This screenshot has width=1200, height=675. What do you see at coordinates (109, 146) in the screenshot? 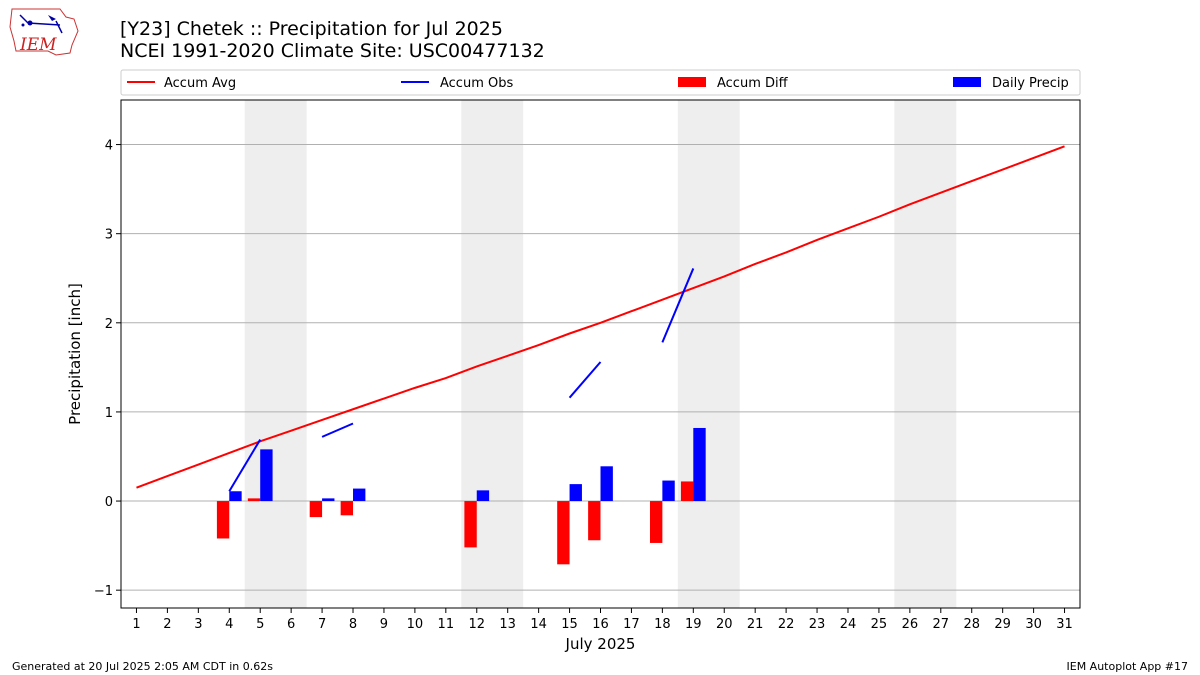
I see `y-tick-label-4: 4` at bounding box center [109, 146].